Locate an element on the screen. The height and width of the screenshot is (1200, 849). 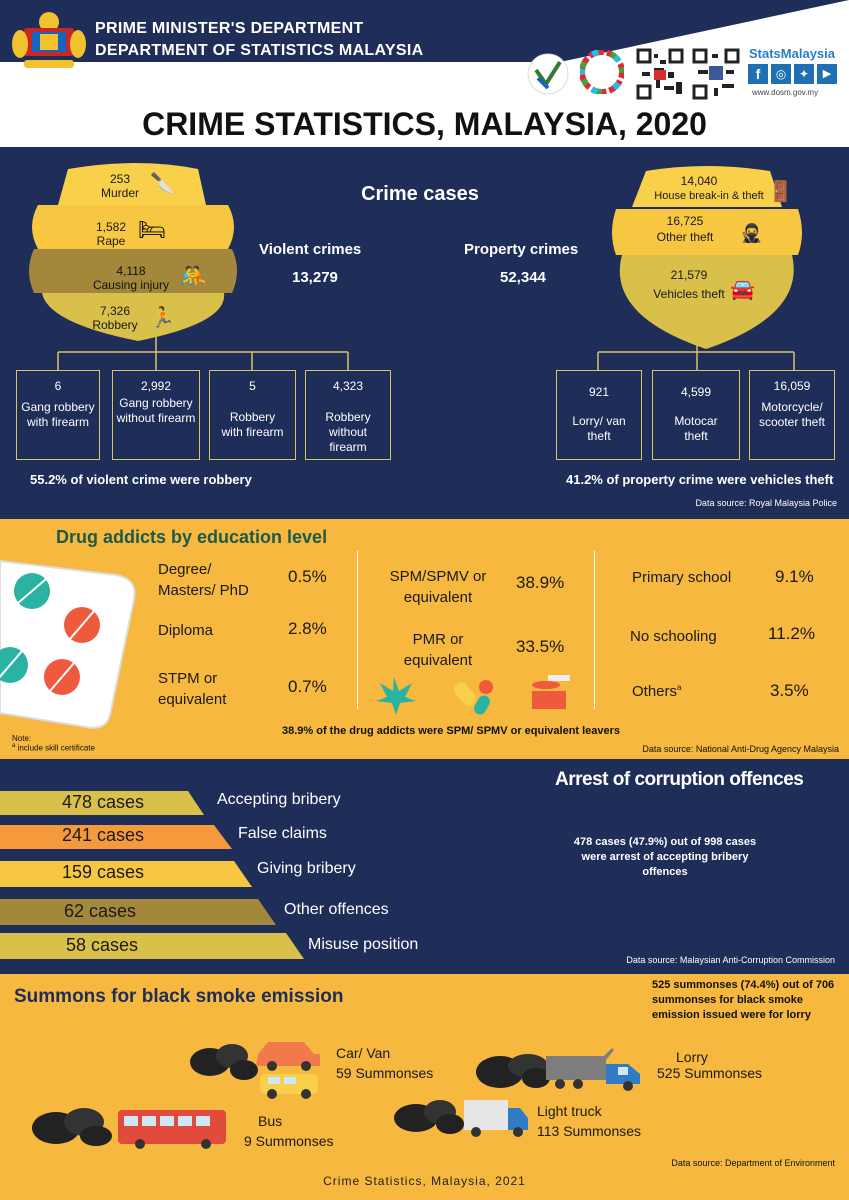
causing-injury-label: Causing injury is located at coordinates (131, 285).